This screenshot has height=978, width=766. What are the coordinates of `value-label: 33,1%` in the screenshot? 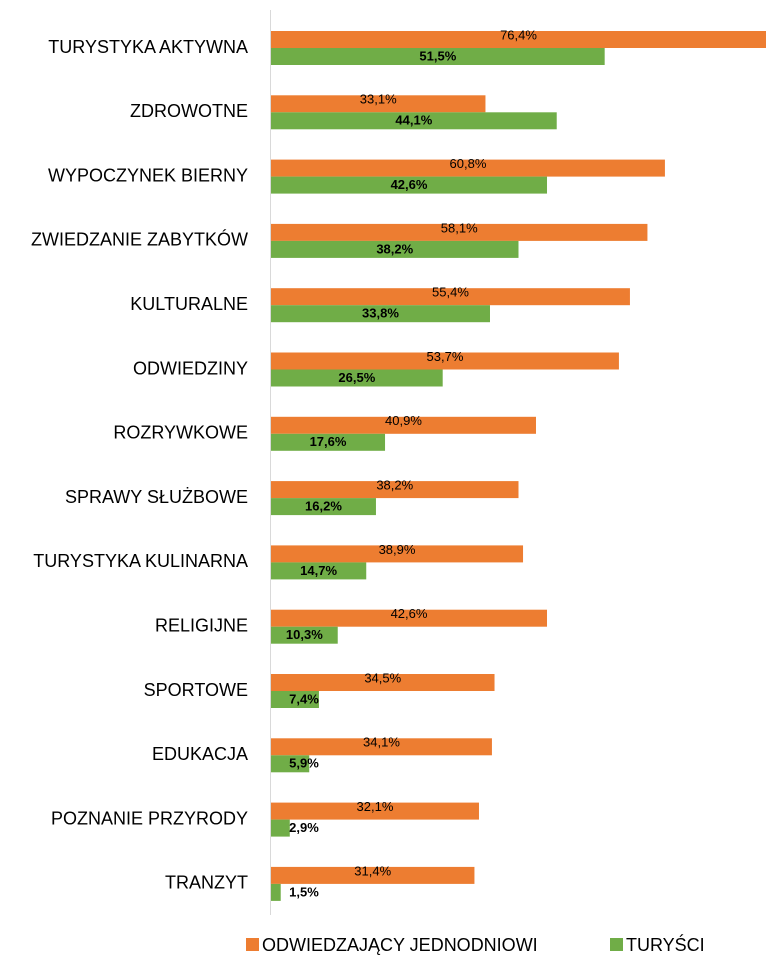 It's located at (378, 99).